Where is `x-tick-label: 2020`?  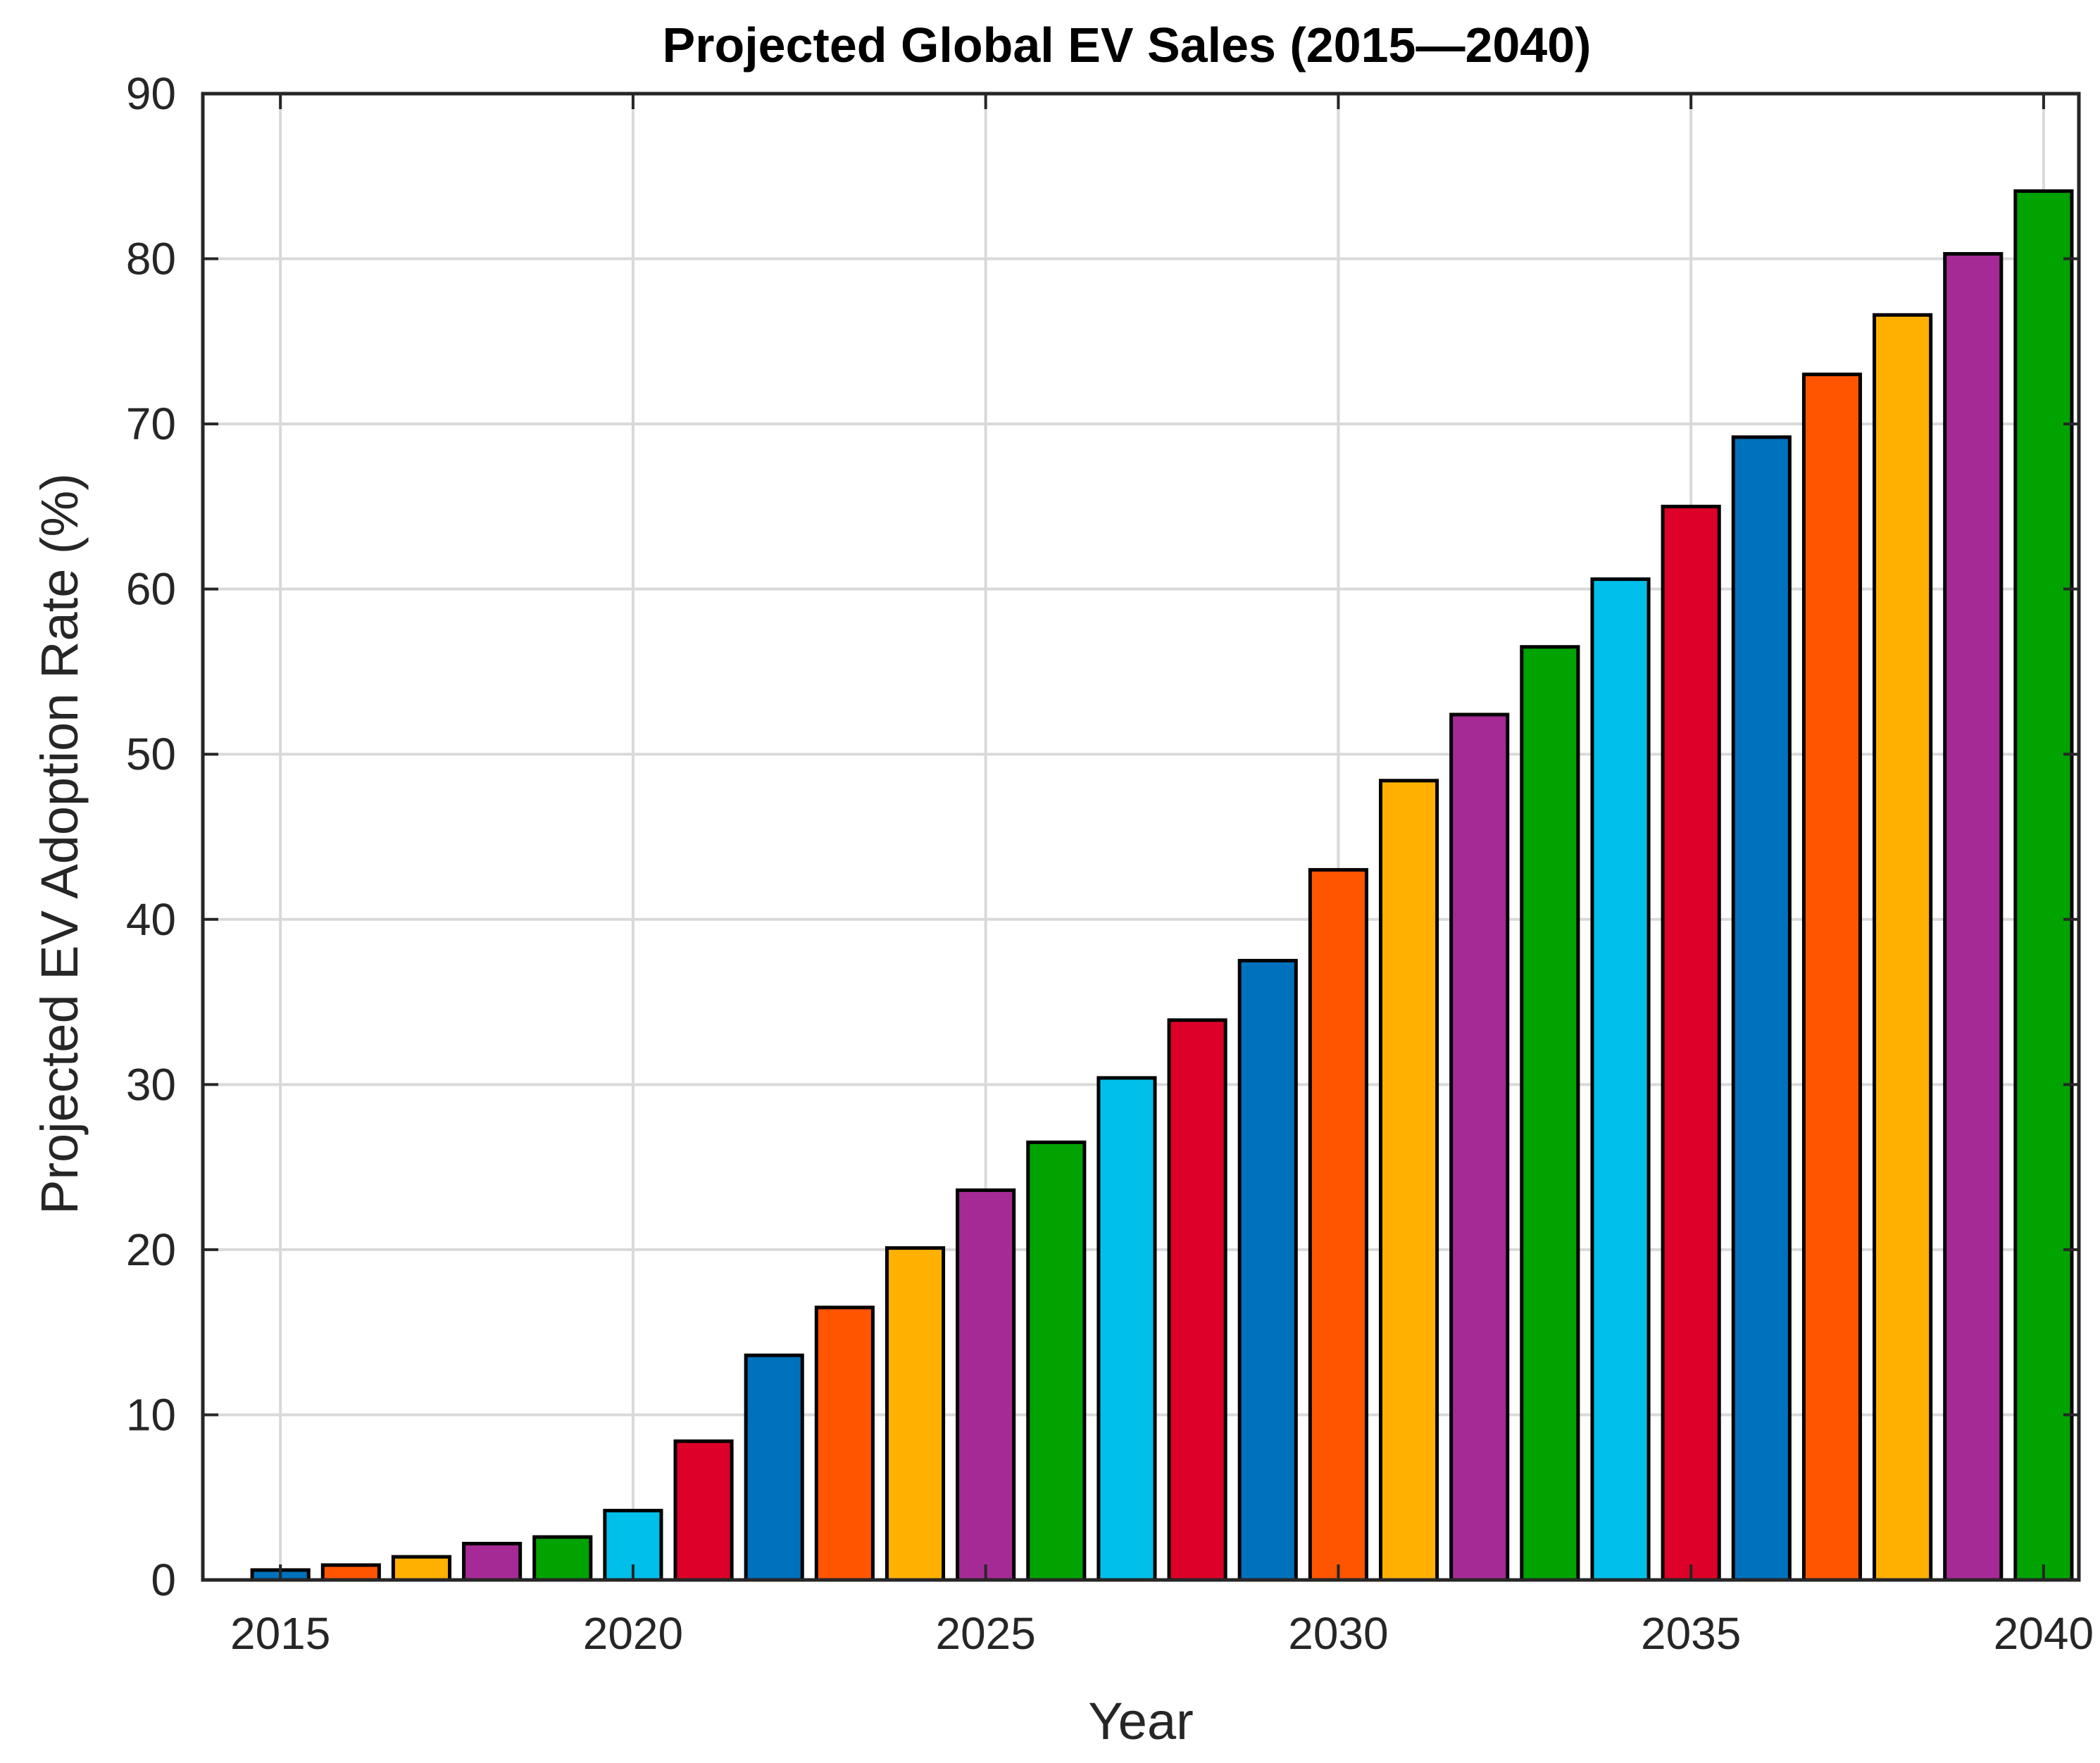
x-tick-label: 2020 is located at coordinates (633, 1633).